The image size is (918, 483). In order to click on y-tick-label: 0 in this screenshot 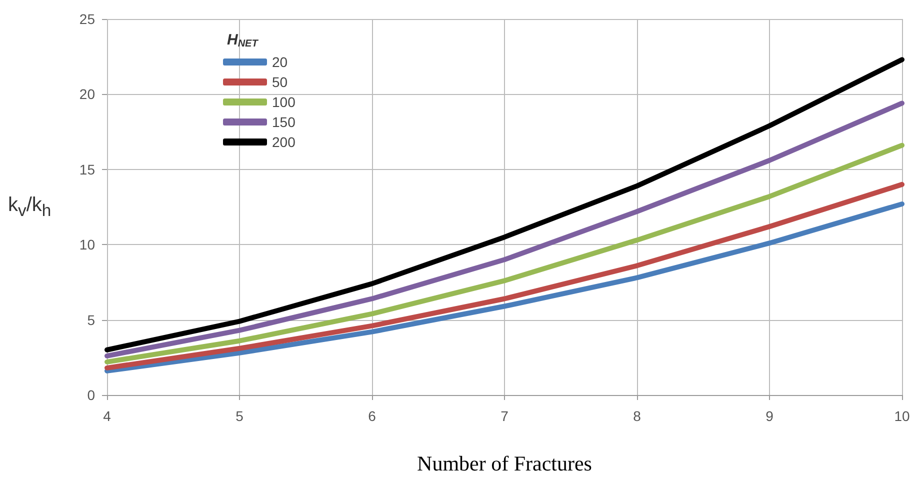, I will do `click(91, 395)`.